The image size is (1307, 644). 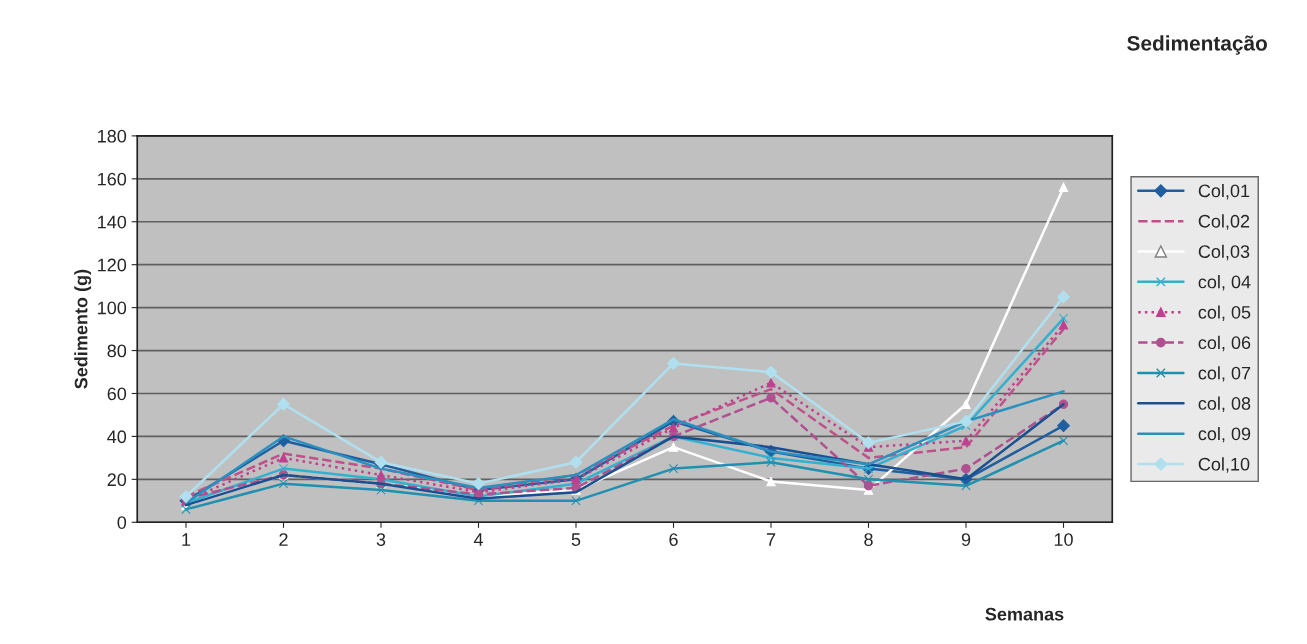 What do you see at coordinates (112, 136) in the screenshot?
I see `y-tick-label: 180` at bounding box center [112, 136].